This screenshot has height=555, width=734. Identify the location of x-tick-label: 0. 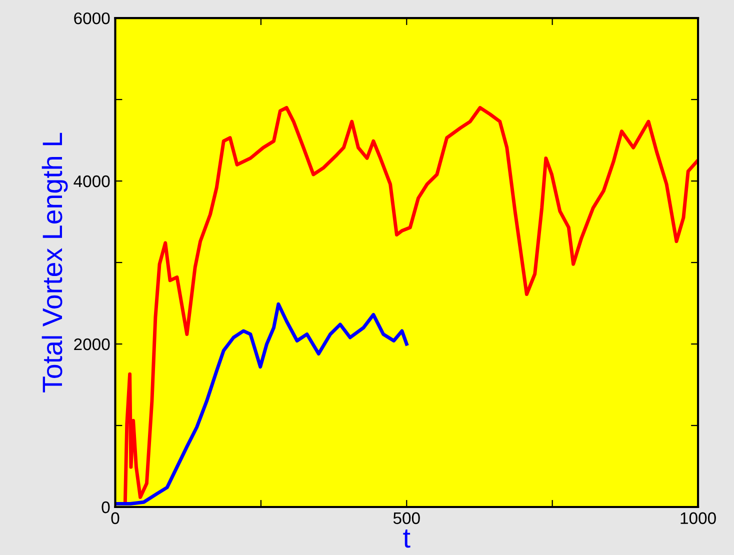
(115, 518).